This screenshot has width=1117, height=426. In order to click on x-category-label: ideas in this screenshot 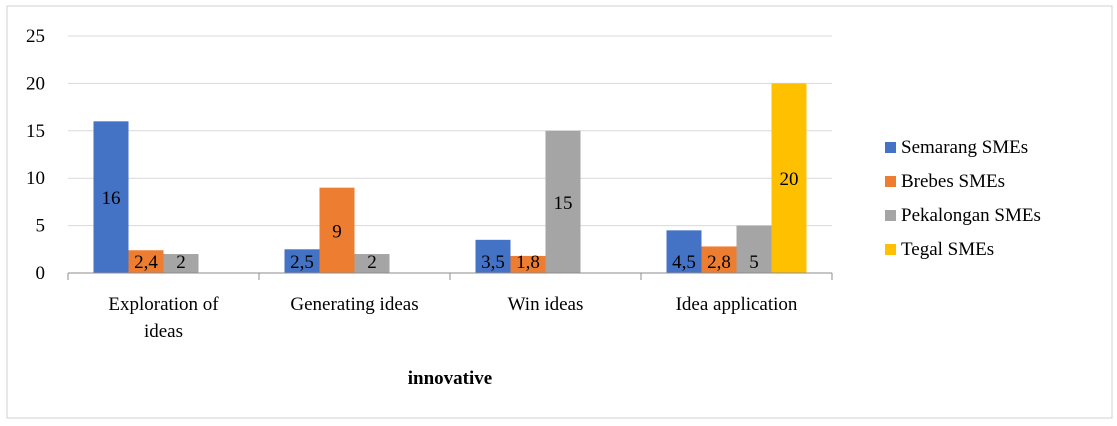, I will do `click(163, 331)`.